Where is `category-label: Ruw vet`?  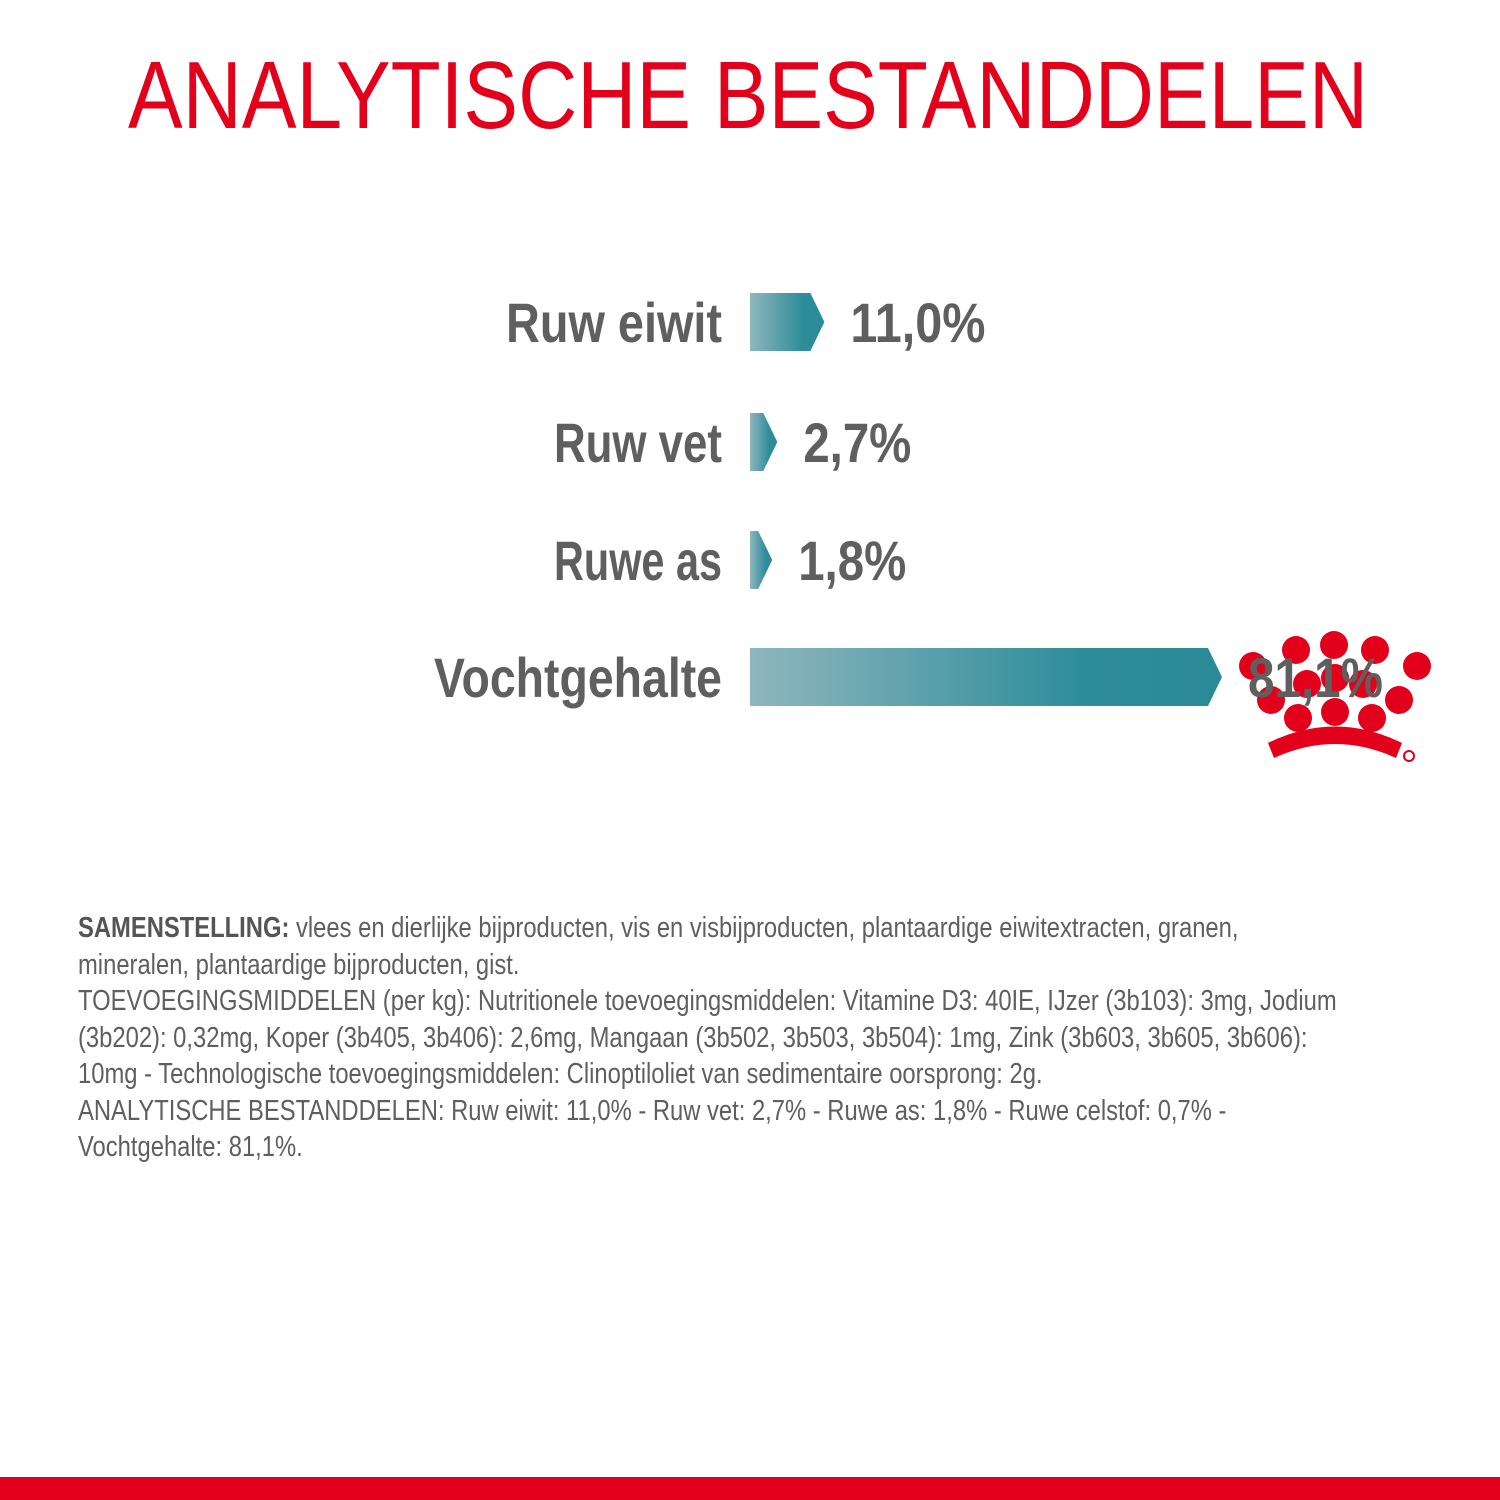
category-label: Ruw vet is located at coordinates (638, 442).